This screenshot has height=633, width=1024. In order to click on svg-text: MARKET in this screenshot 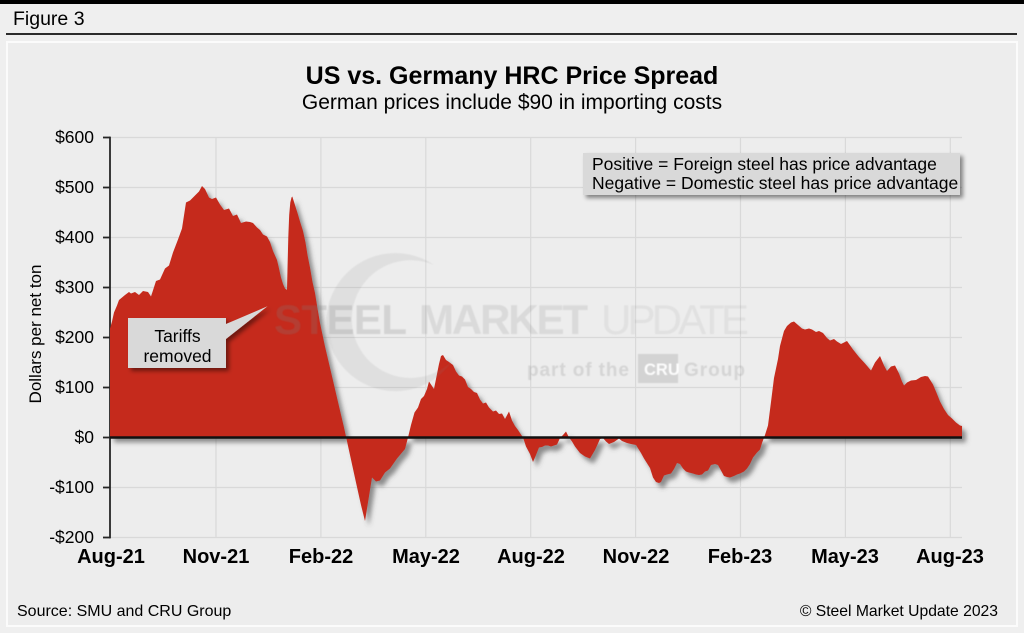, I will do `click(503, 319)`.